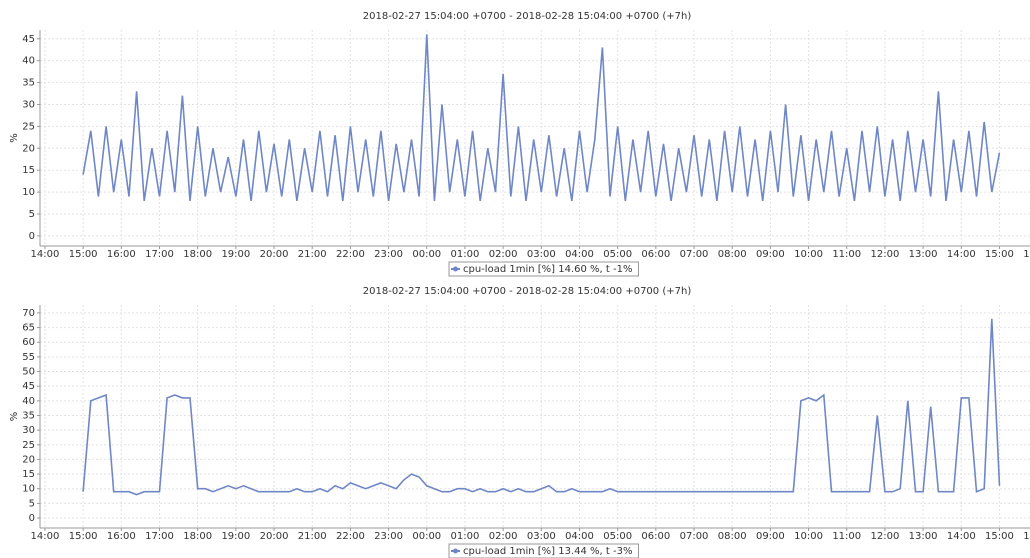 This screenshot has height=558, width=1030. What do you see at coordinates (28, 328) in the screenshot?
I see `y-tick-label: 65` at bounding box center [28, 328].